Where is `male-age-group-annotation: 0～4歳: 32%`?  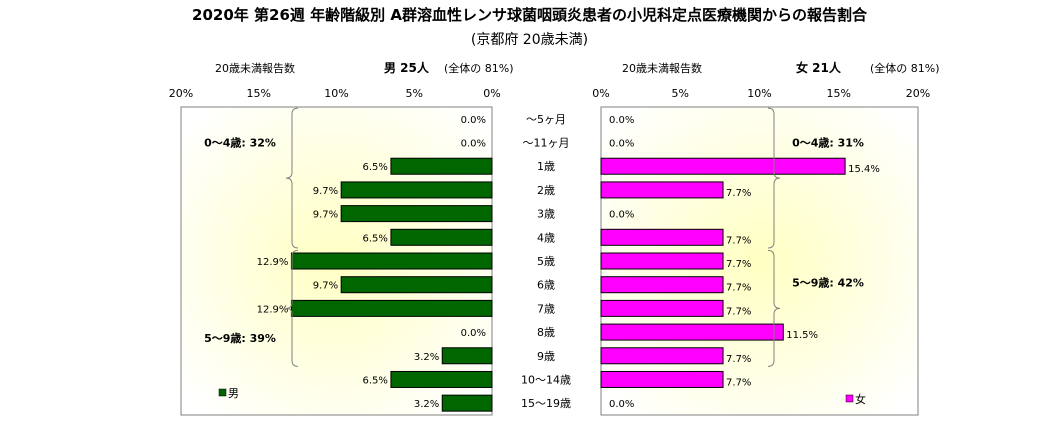
male-age-group-annotation: 0～4歳: 32% is located at coordinates (240, 143).